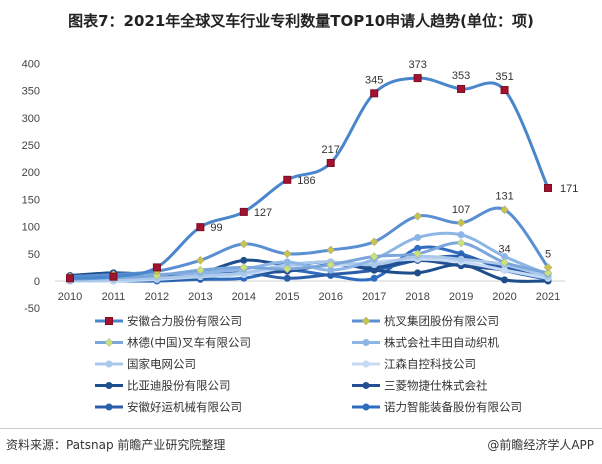 This screenshot has width=602, height=464. I want to click on divider, so click(301, 428).